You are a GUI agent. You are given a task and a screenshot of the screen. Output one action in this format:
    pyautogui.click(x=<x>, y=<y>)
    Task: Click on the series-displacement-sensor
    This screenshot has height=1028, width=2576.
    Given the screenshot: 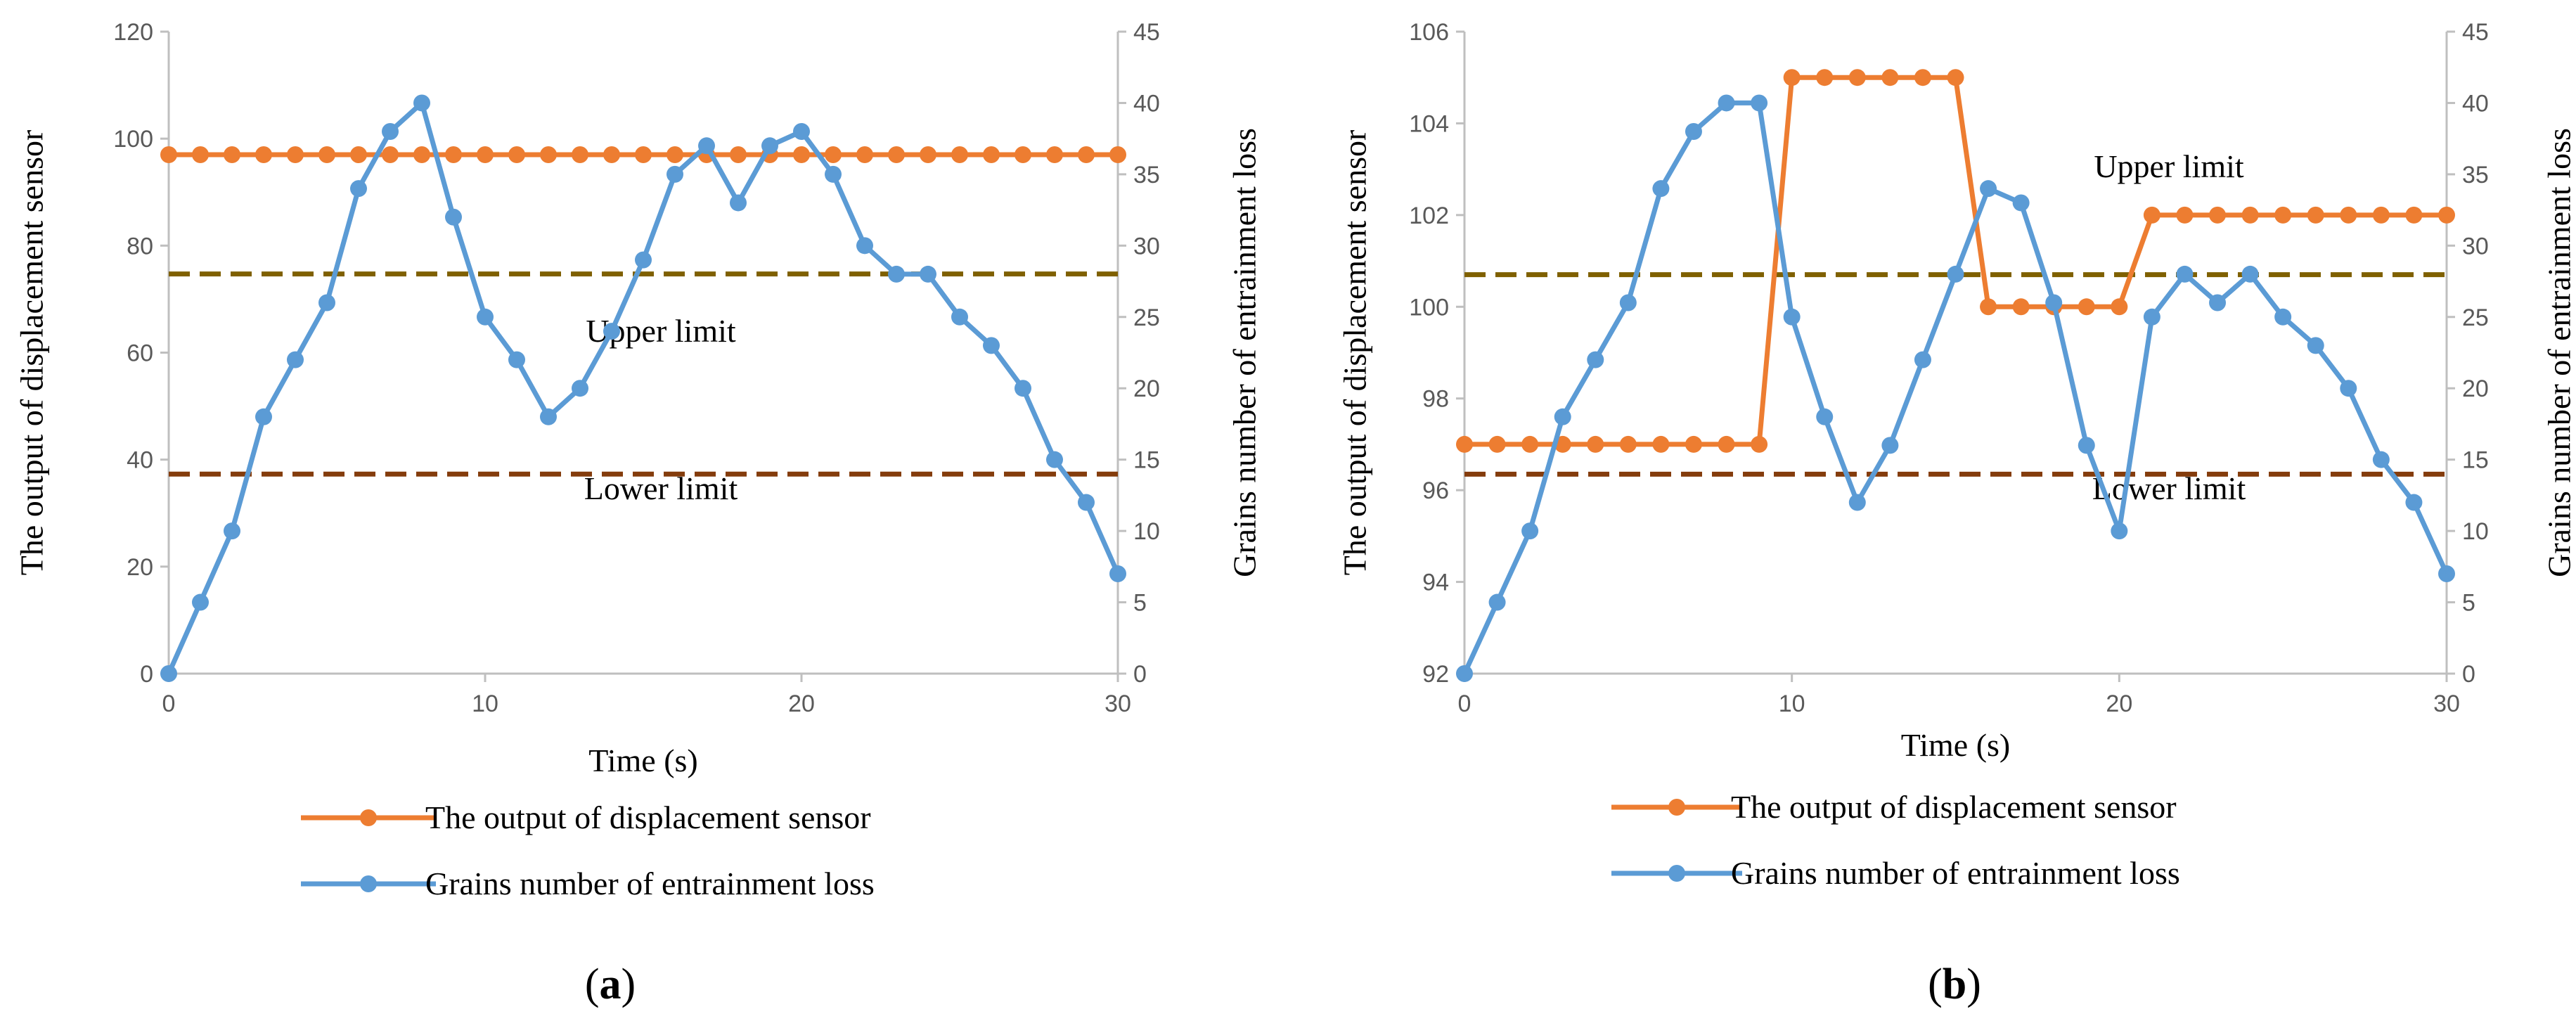 What is the action you would take?
    pyautogui.click(x=643, y=154)
    